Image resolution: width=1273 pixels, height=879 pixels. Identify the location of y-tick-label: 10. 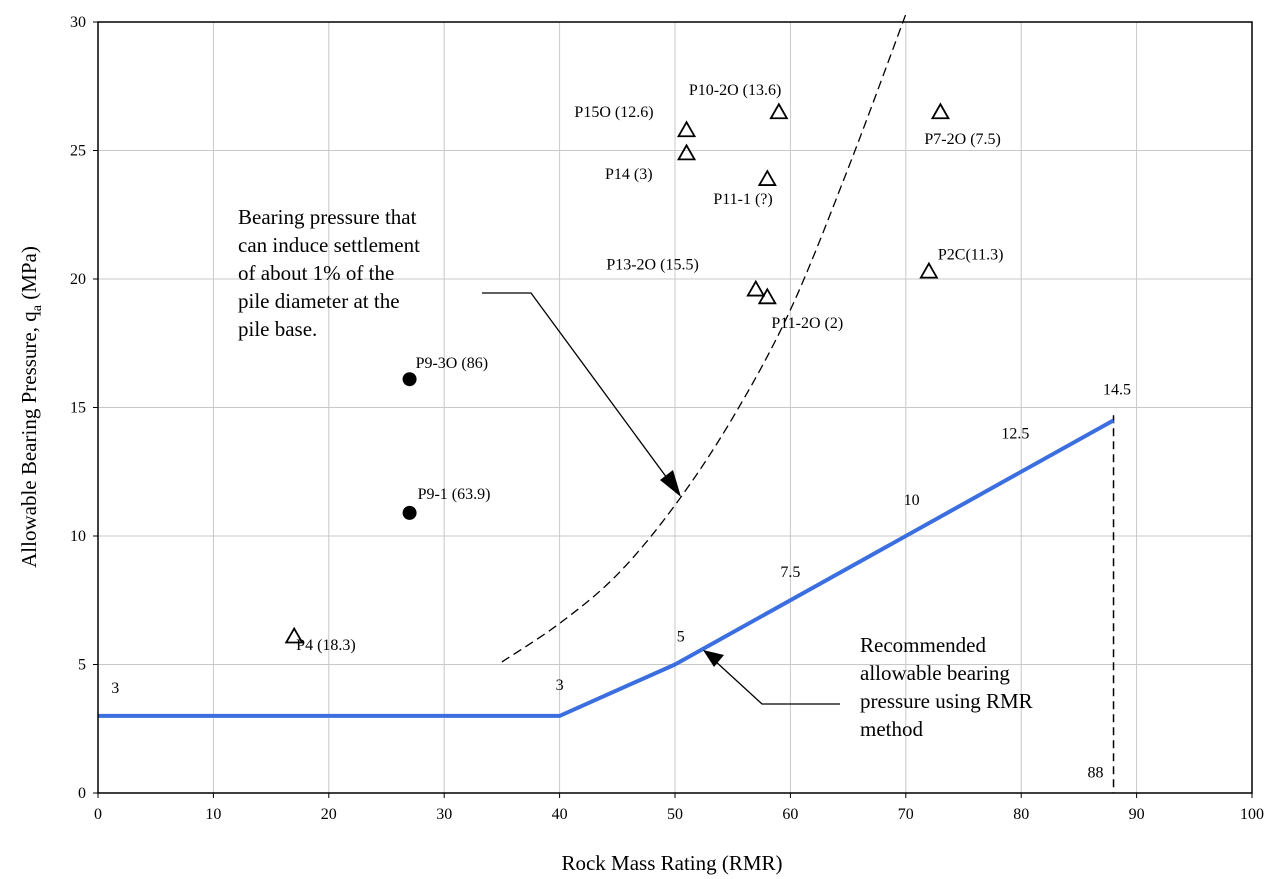
(78, 536).